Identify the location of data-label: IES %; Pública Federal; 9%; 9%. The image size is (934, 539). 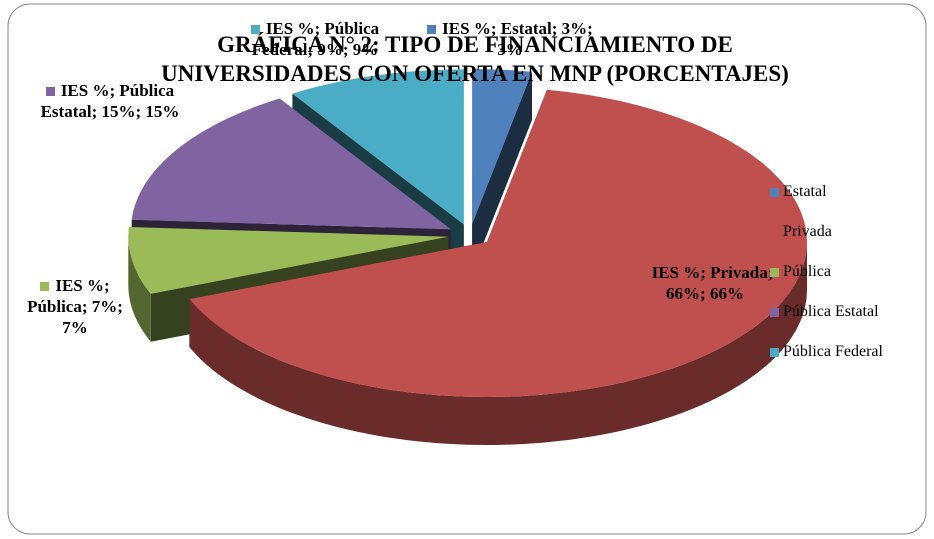
(315, 39).